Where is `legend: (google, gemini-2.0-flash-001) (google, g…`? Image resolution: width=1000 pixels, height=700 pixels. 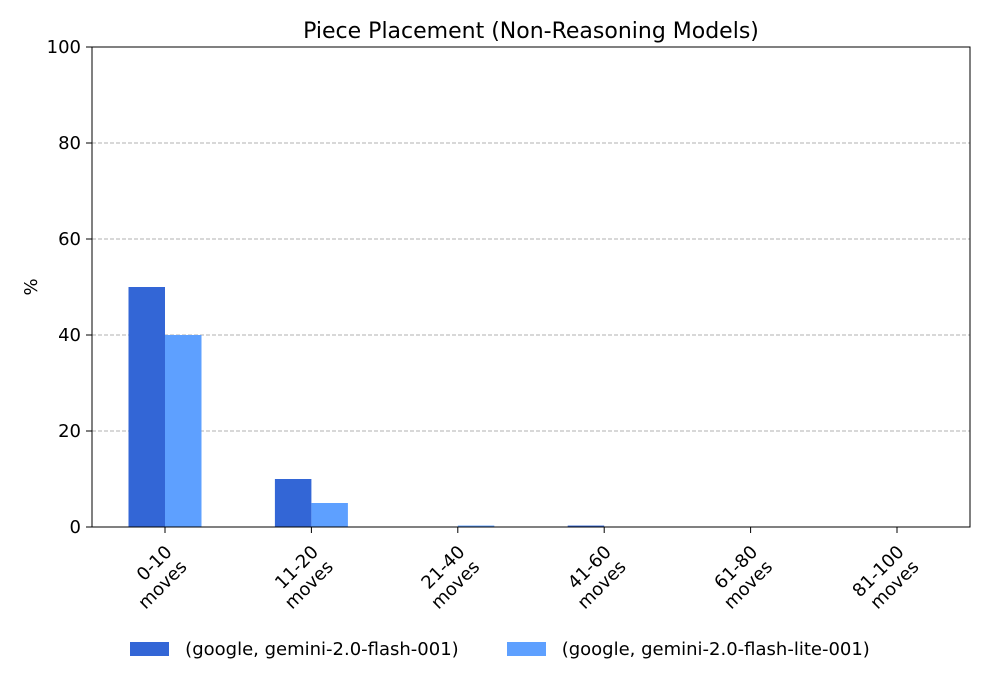 legend: (google, gemini-2.0-flash-001) (google, g… is located at coordinates (500, 649).